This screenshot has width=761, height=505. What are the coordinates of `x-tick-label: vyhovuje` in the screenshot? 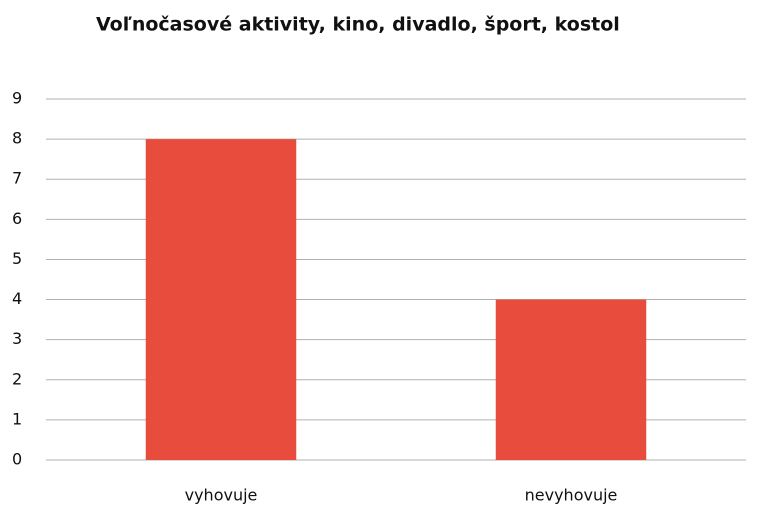 It's located at (221, 495).